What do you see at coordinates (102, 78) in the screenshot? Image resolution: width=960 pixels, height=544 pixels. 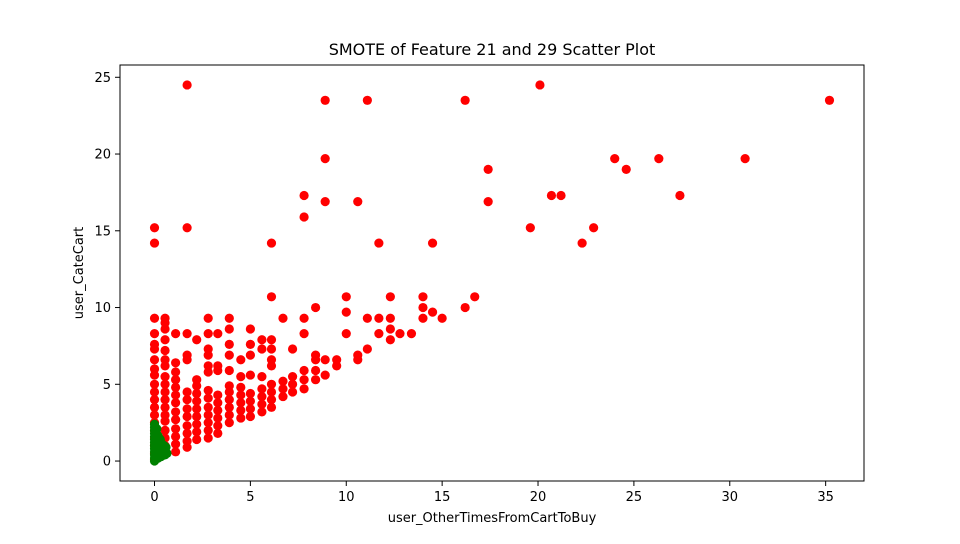 I see `y-tick-label: 25` at bounding box center [102, 78].